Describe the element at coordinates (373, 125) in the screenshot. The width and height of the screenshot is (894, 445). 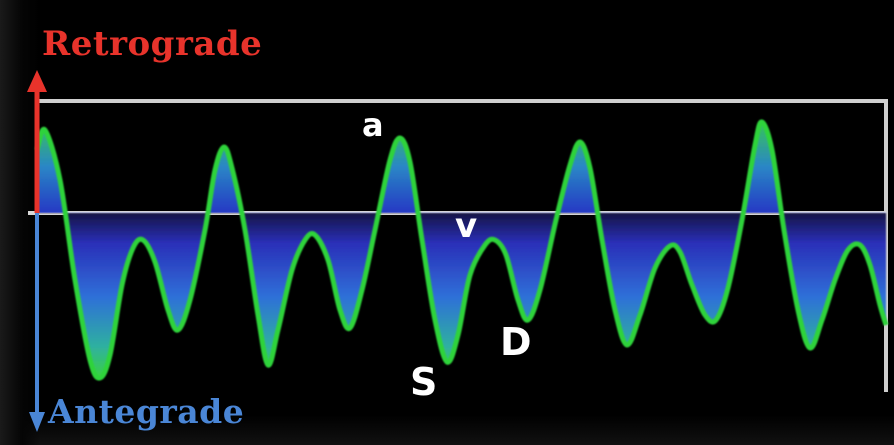
I see `a-wave-label: a` at that location.